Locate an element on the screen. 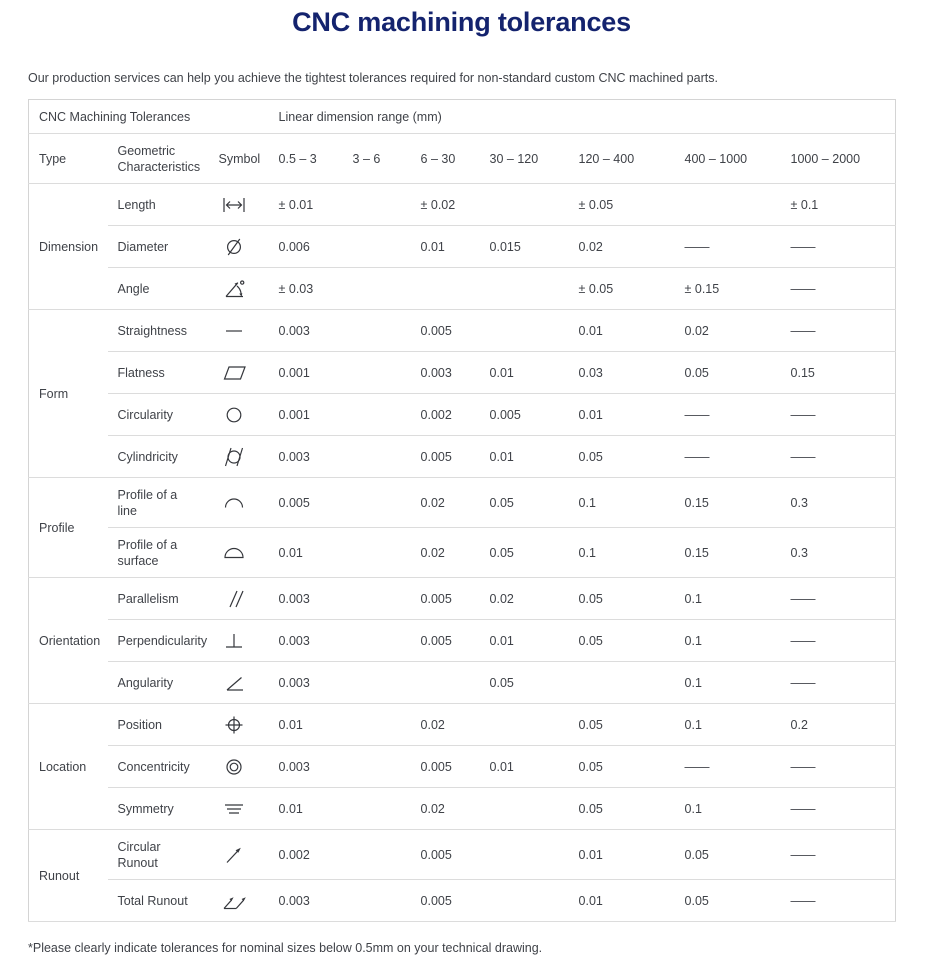  length-symbol is located at coordinates (234, 205).